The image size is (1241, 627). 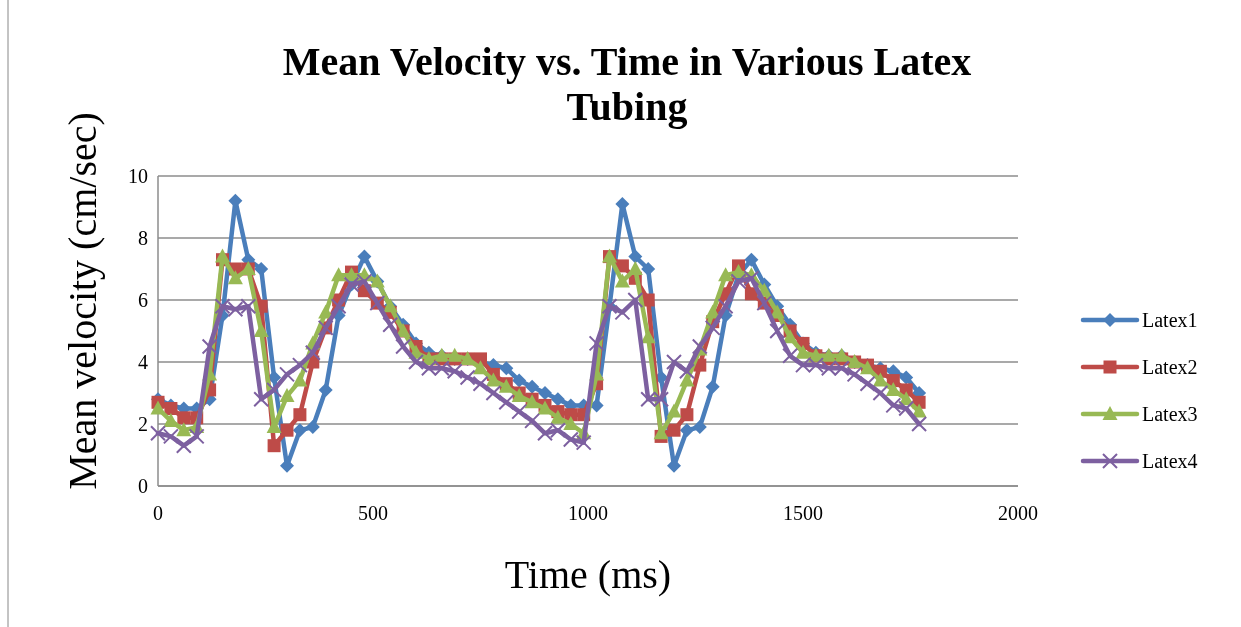 What do you see at coordinates (803, 513) in the screenshot?
I see `x-tick-label: 1500` at bounding box center [803, 513].